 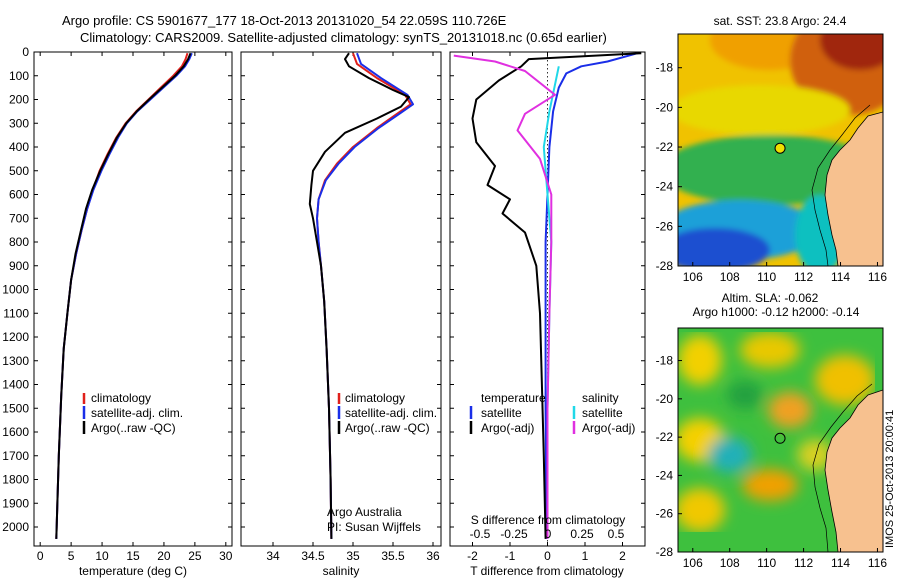 I want to click on difference-series-temperature-satellite, so click(x=591, y=295).